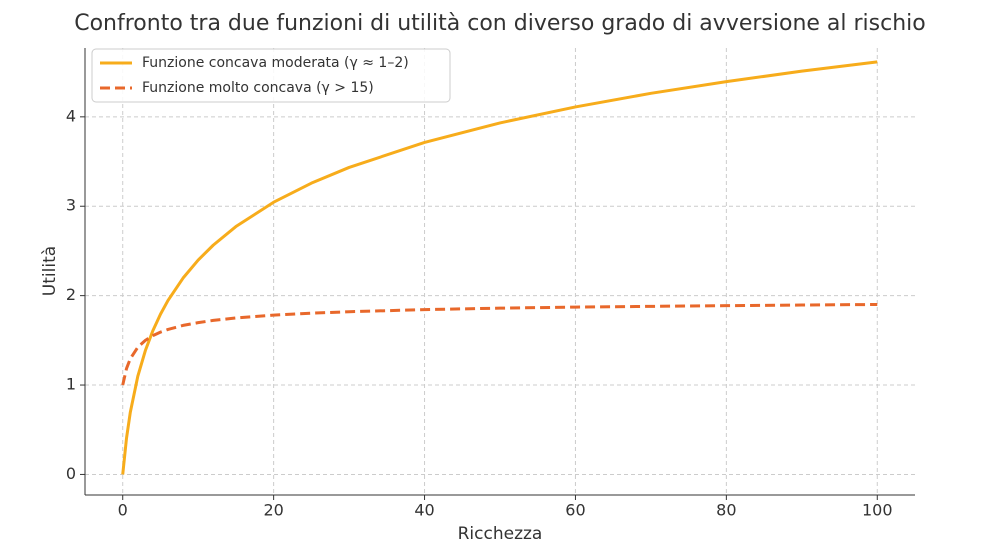 The width and height of the screenshot is (1000, 556). I want to click on x-tick-label: 0, so click(123, 510).